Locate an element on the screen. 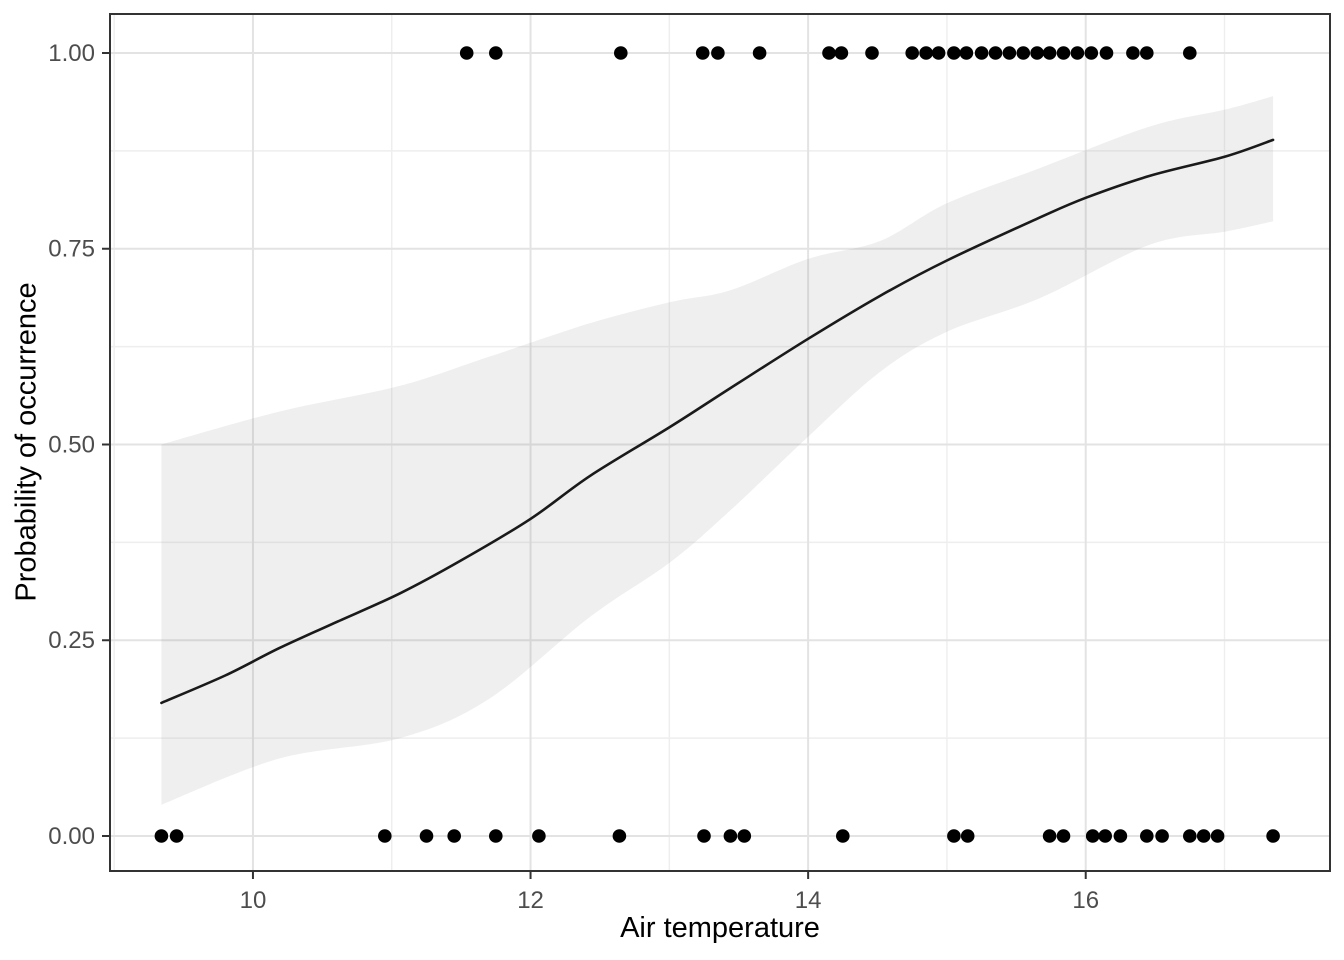  y-axis-title: Probability of occurrence is located at coordinates (26, 442).